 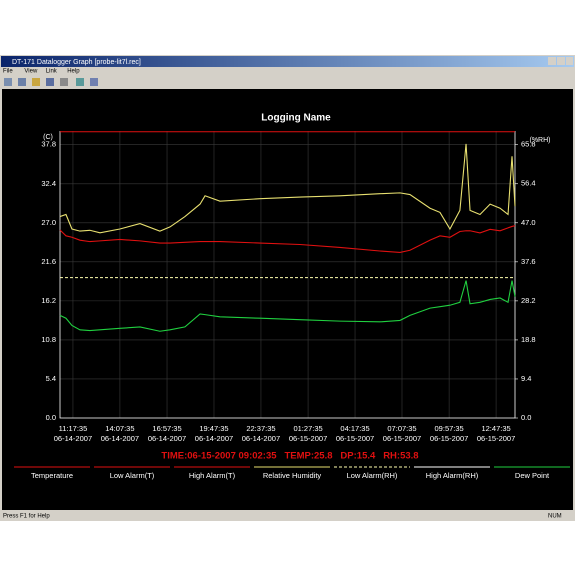 I want to click on y2-tick-label: 0.0, so click(x=526, y=417).